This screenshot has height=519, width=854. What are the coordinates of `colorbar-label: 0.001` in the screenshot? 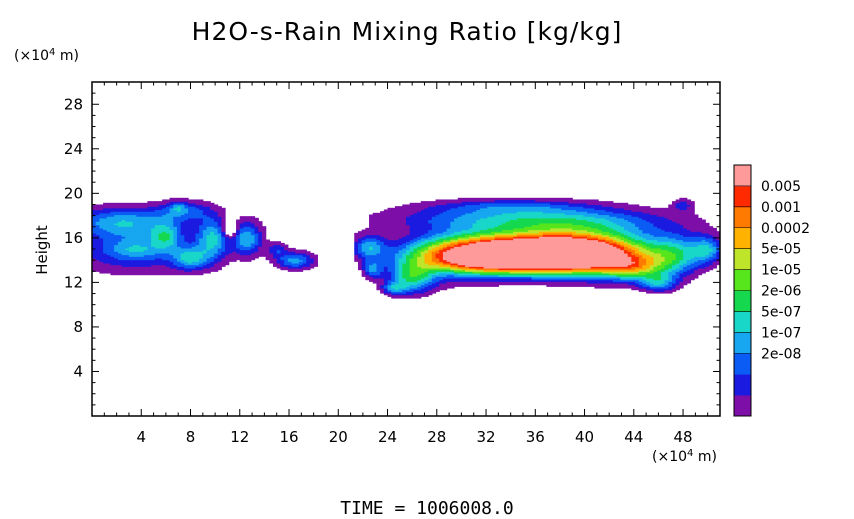 It's located at (781, 208).